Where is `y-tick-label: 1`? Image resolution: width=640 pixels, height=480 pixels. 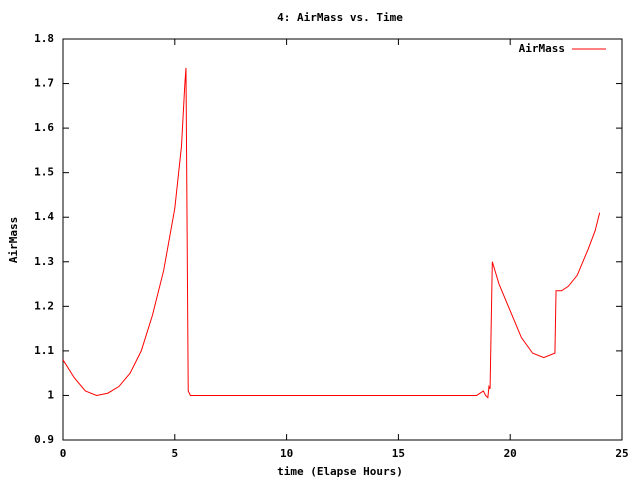 y-tick-label: 1 is located at coordinates (50, 394).